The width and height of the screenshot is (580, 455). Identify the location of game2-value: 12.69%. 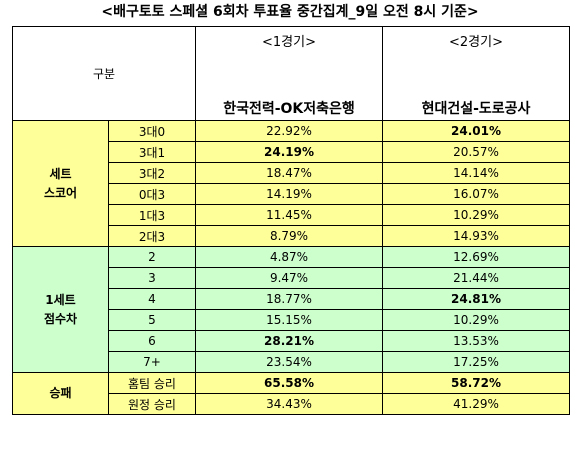
(476, 257).